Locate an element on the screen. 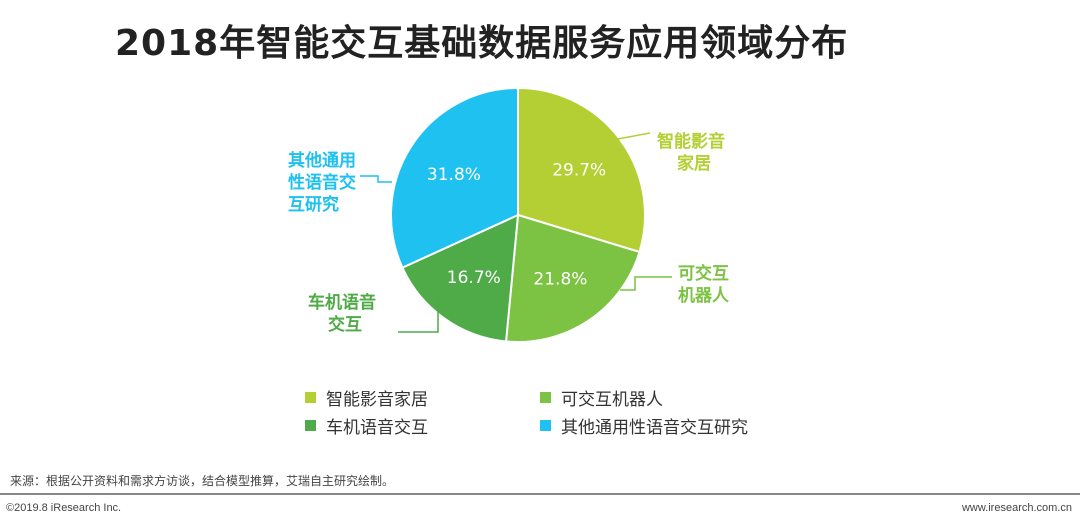  pie-slice-other-voice is located at coordinates (454, 177).